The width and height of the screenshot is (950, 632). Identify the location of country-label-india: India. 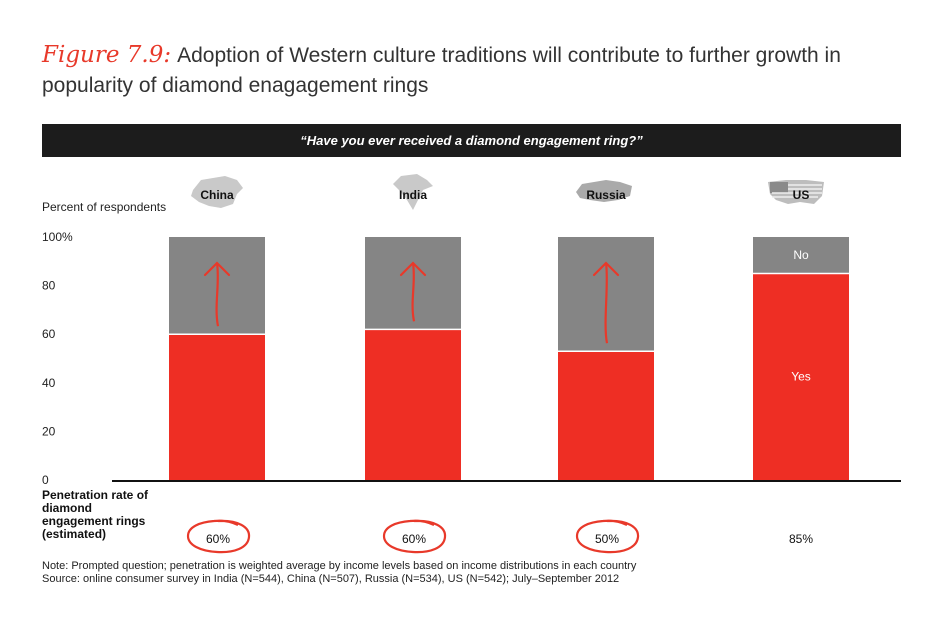
(412, 195).